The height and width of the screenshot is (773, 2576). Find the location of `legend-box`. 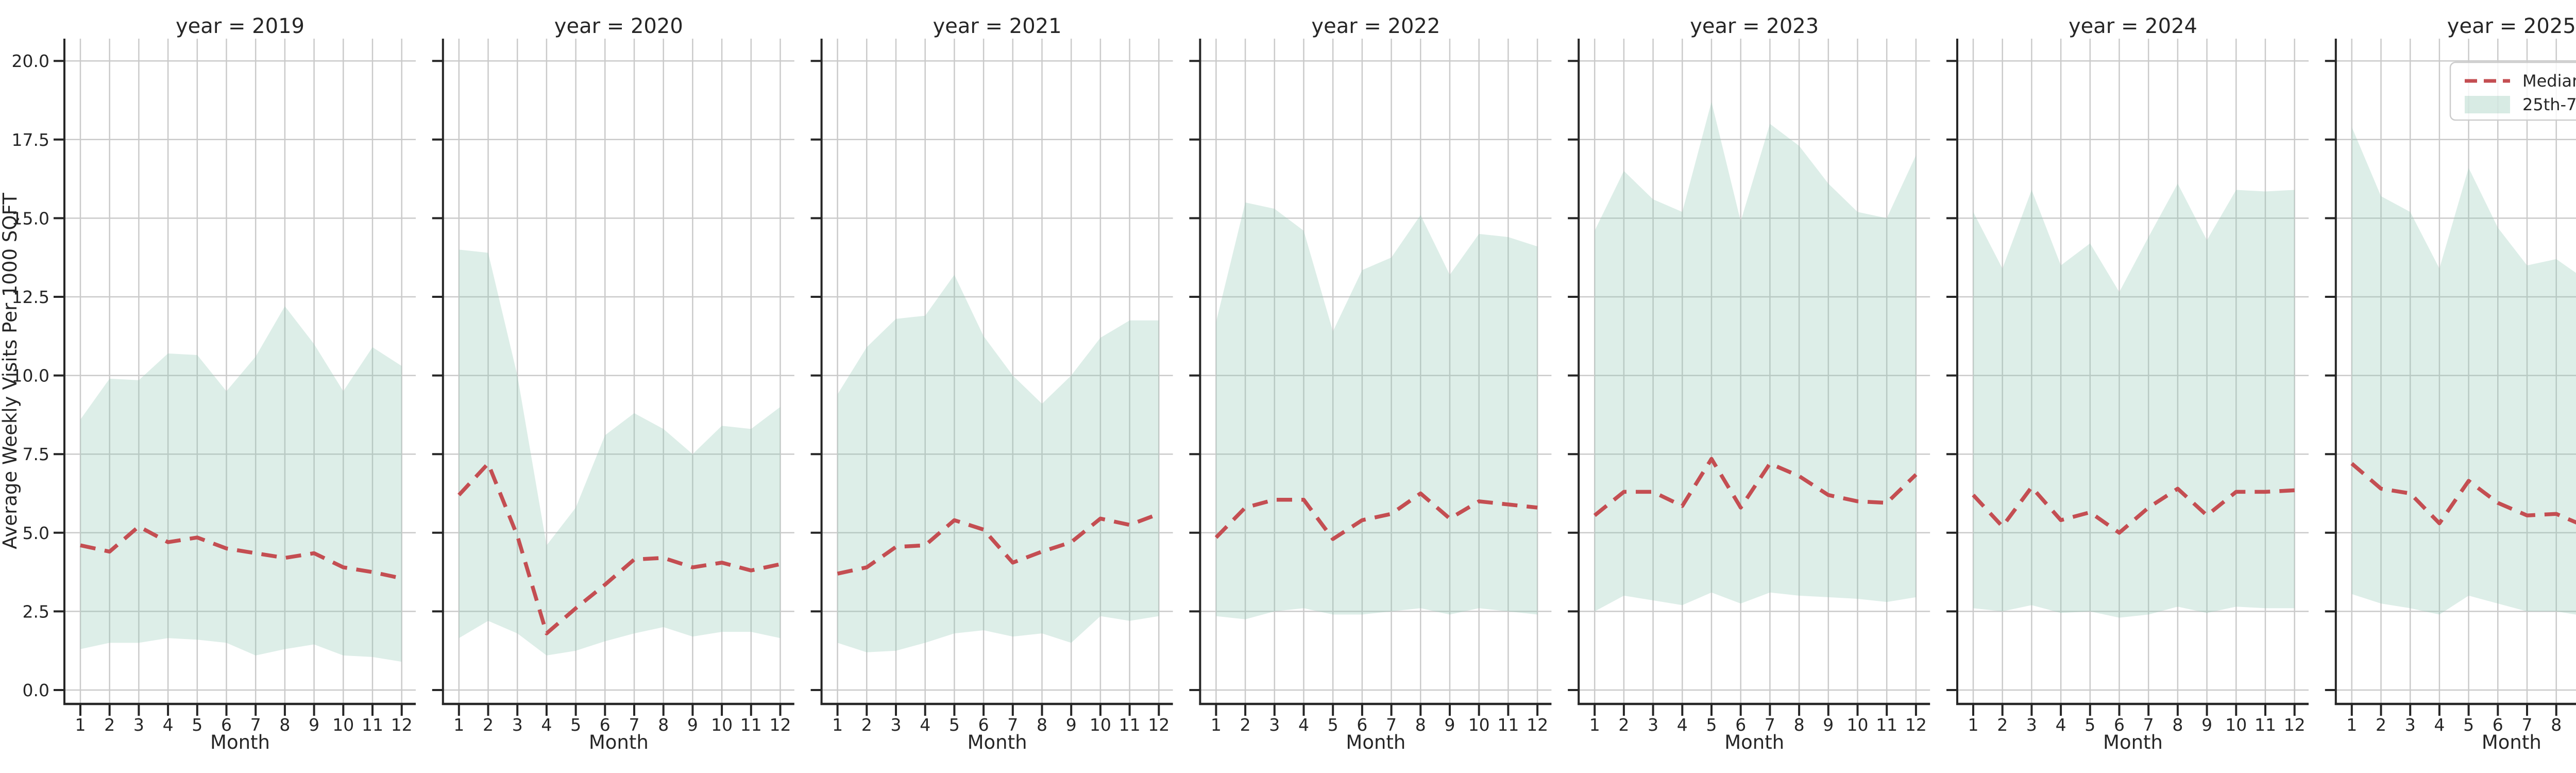

legend-box is located at coordinates (2512, 91).